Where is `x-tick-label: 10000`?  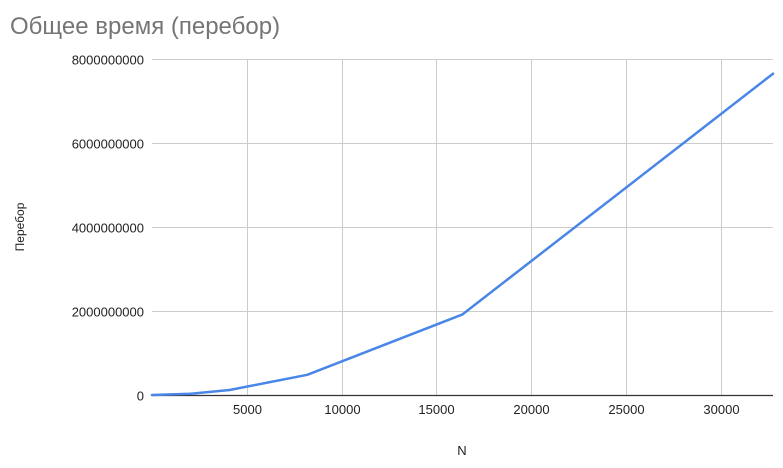 x-tick-label: 10000 is located at coordinates (342, 409).